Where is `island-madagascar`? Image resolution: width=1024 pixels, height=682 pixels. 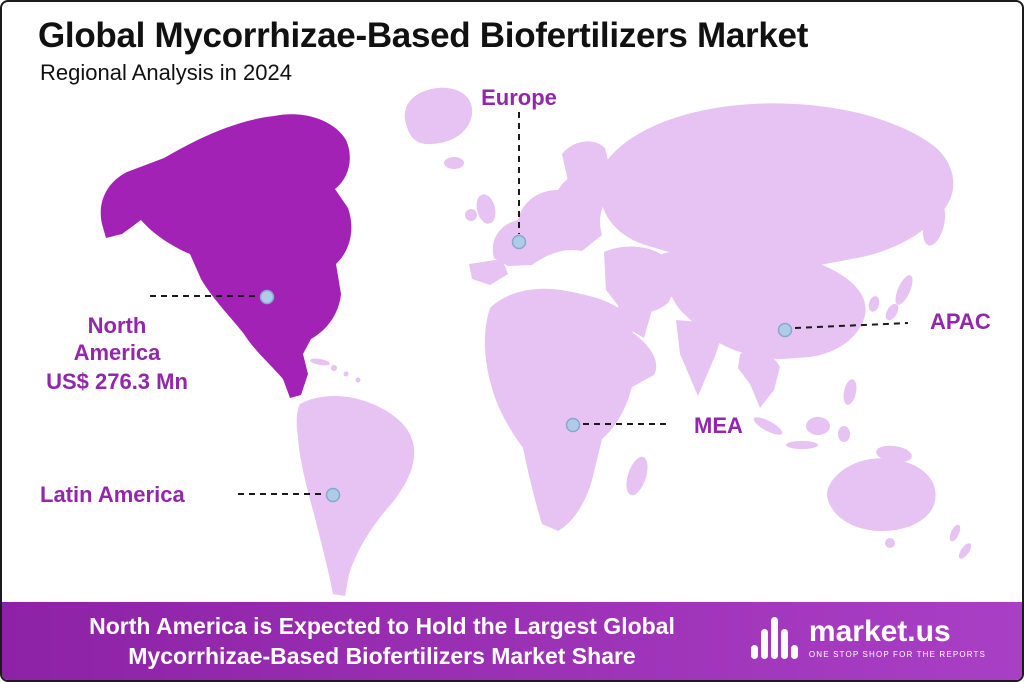 island-madagascar is located at coordinates (637, 476).